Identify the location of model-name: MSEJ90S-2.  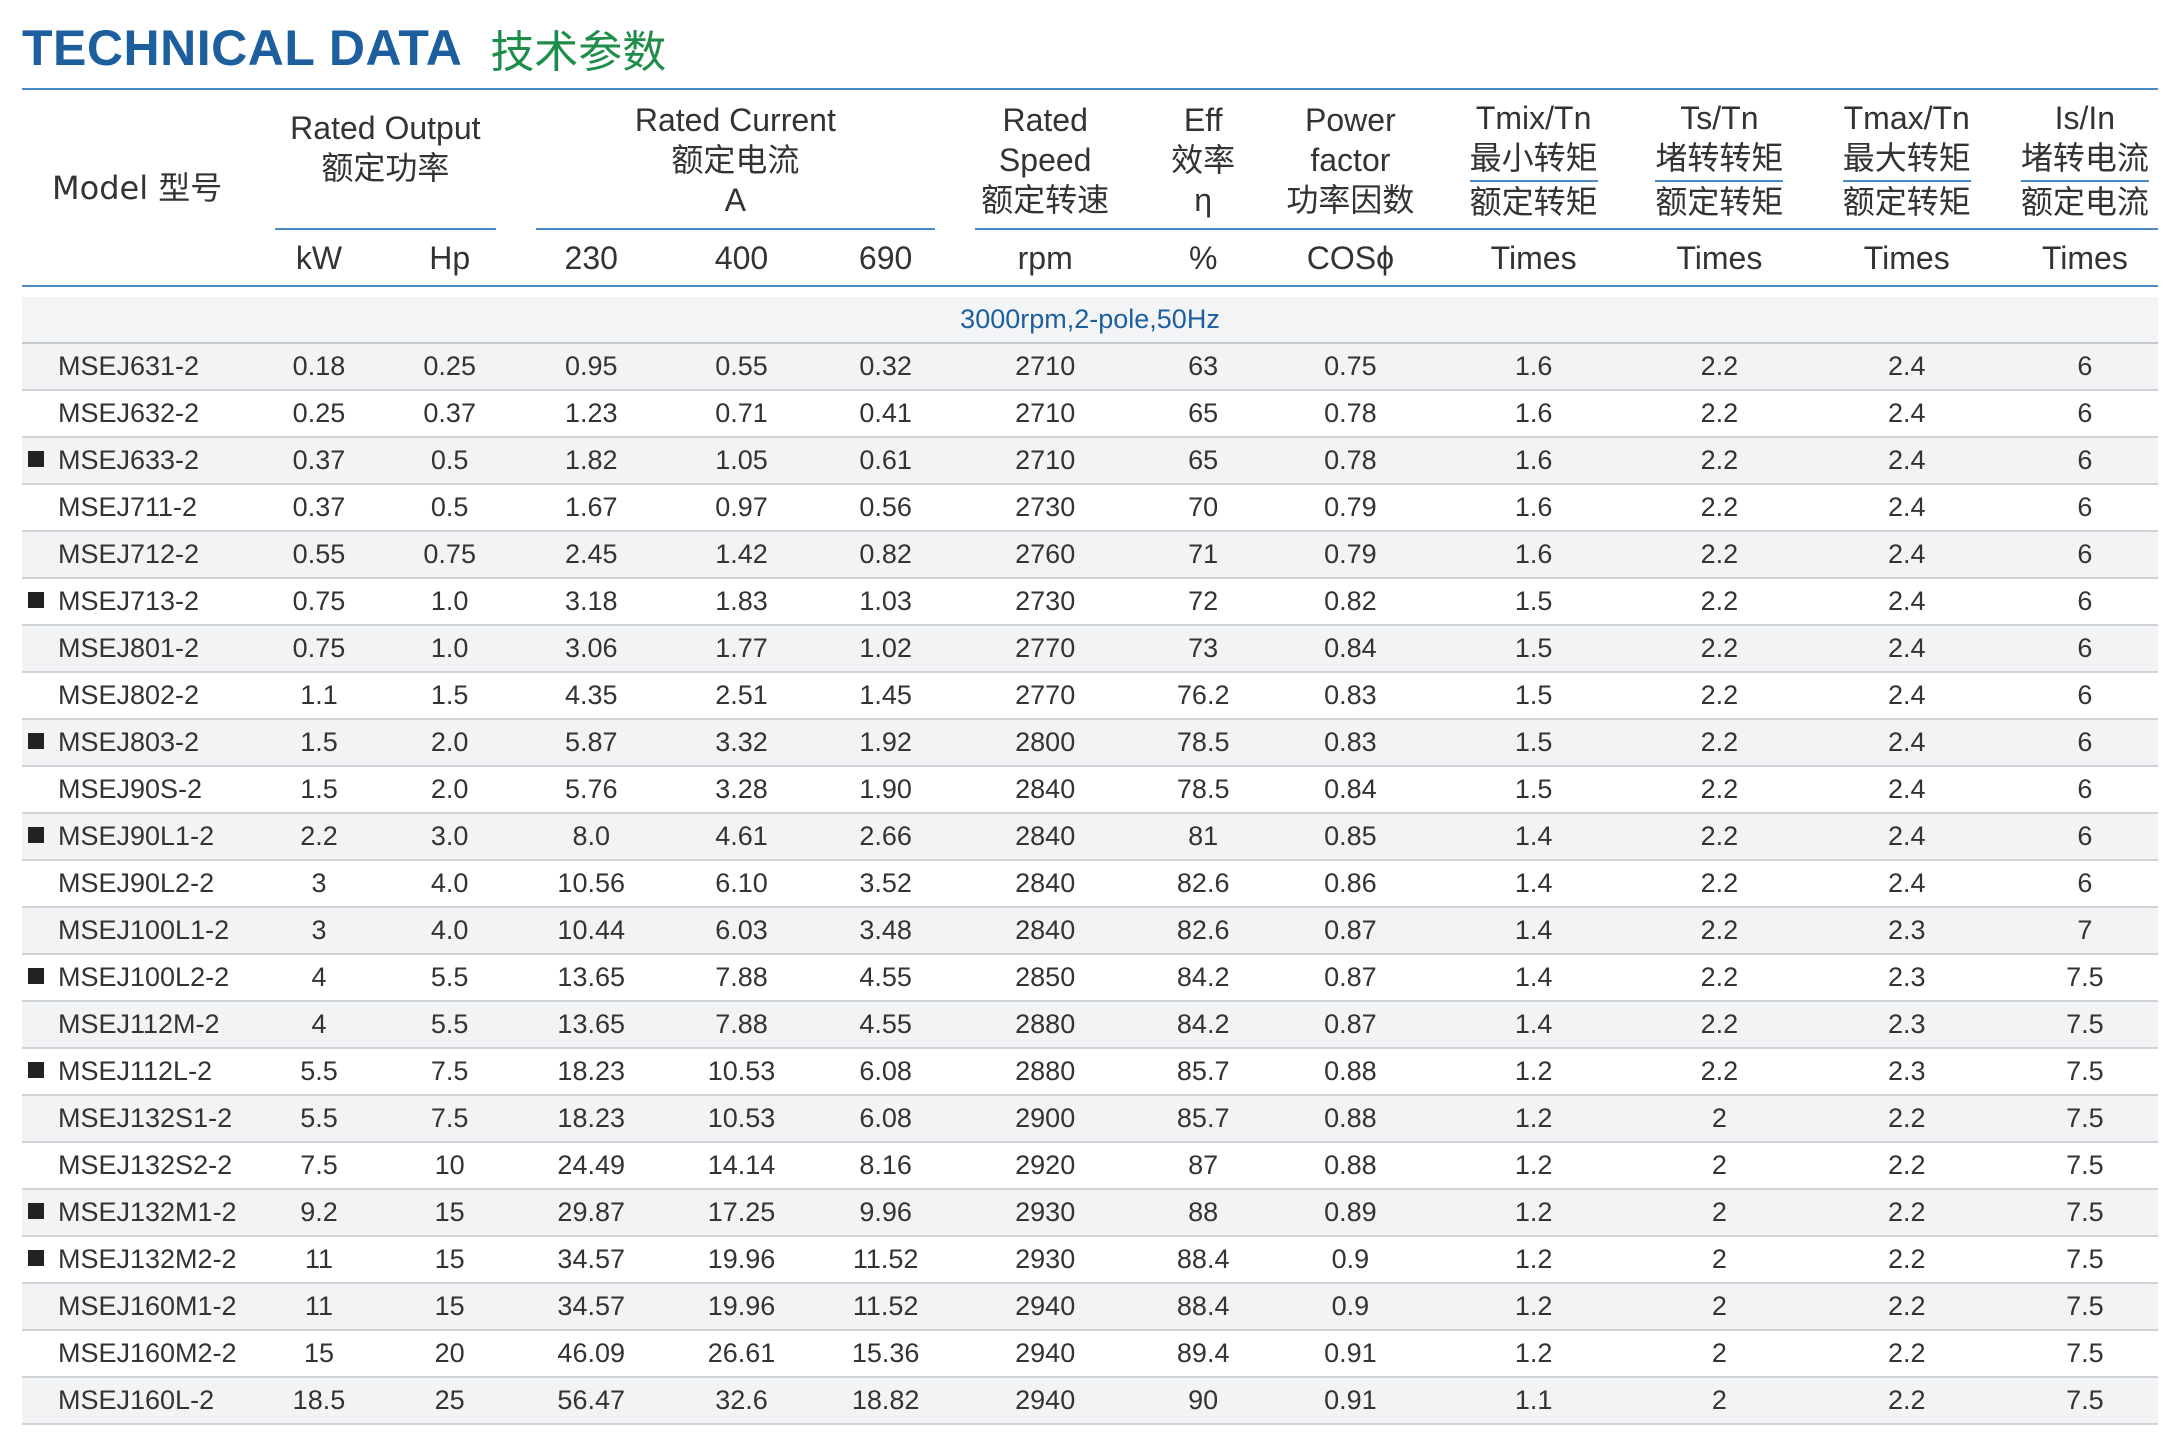
(130, 789).